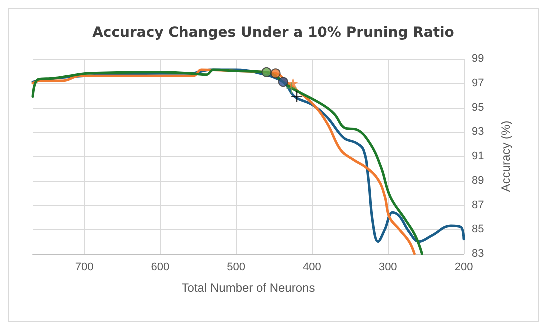  I want to click on x-tick-label: 200, so click(464, 268).